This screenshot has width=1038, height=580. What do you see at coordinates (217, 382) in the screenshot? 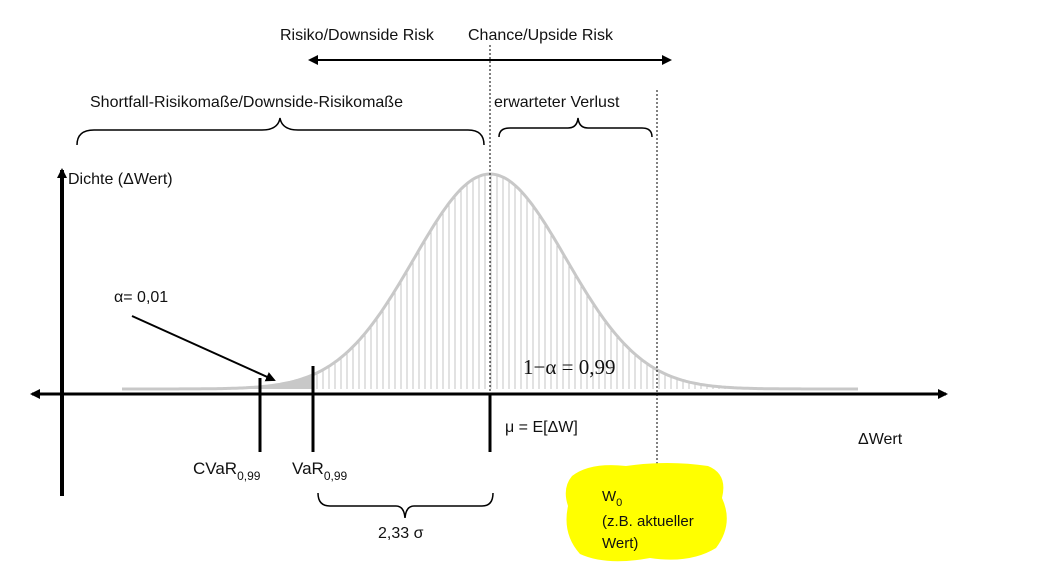
I see `tail-area-alpha` at bounding box center [217, 382].